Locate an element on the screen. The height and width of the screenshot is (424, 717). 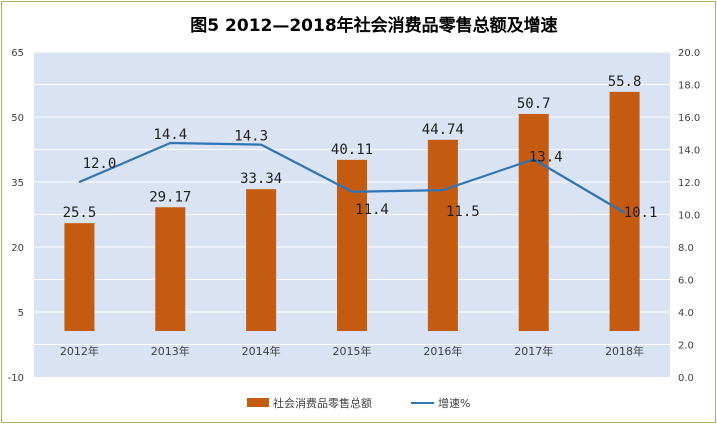
bar-data-label: 55.8 is located at coordinates (625, 82).